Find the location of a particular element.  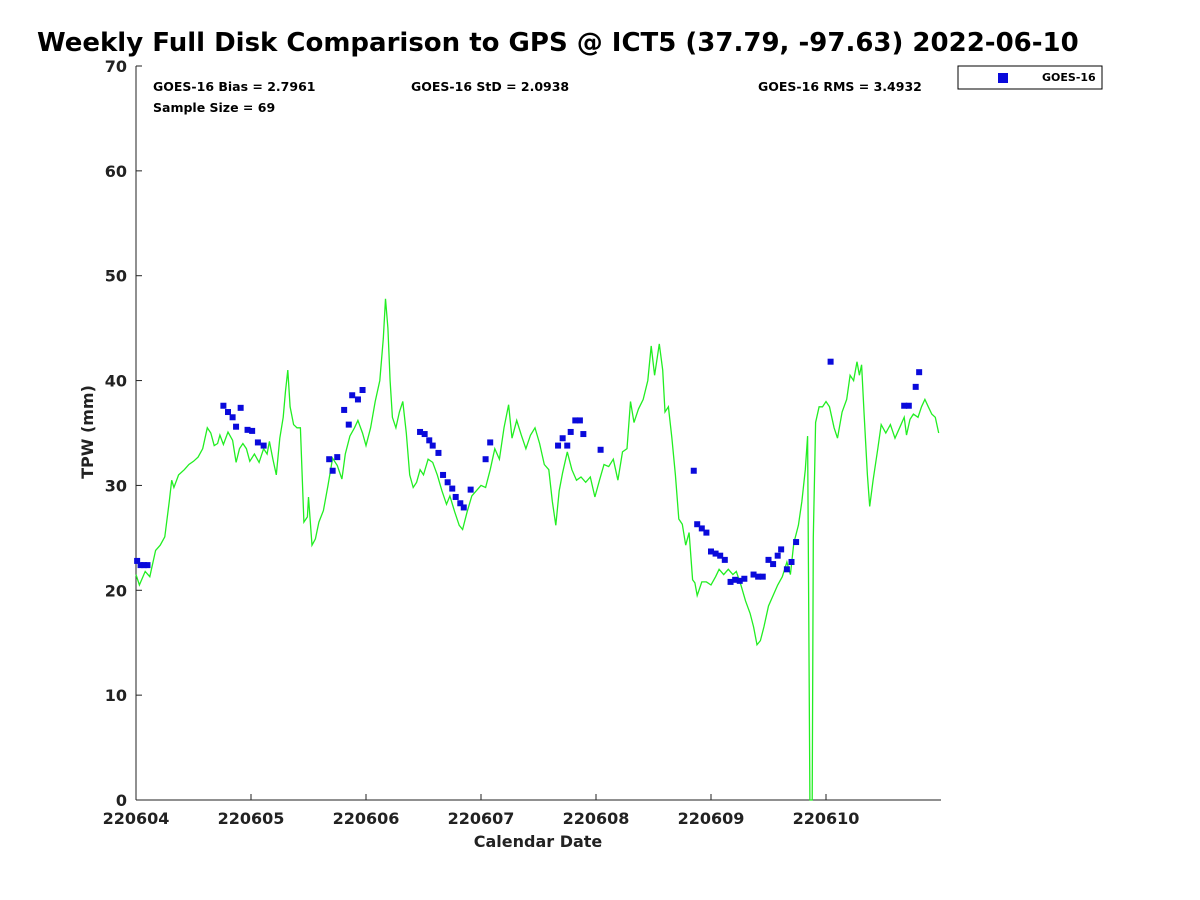

x-tick-label: 220608 is located at coordinates (596, 818).